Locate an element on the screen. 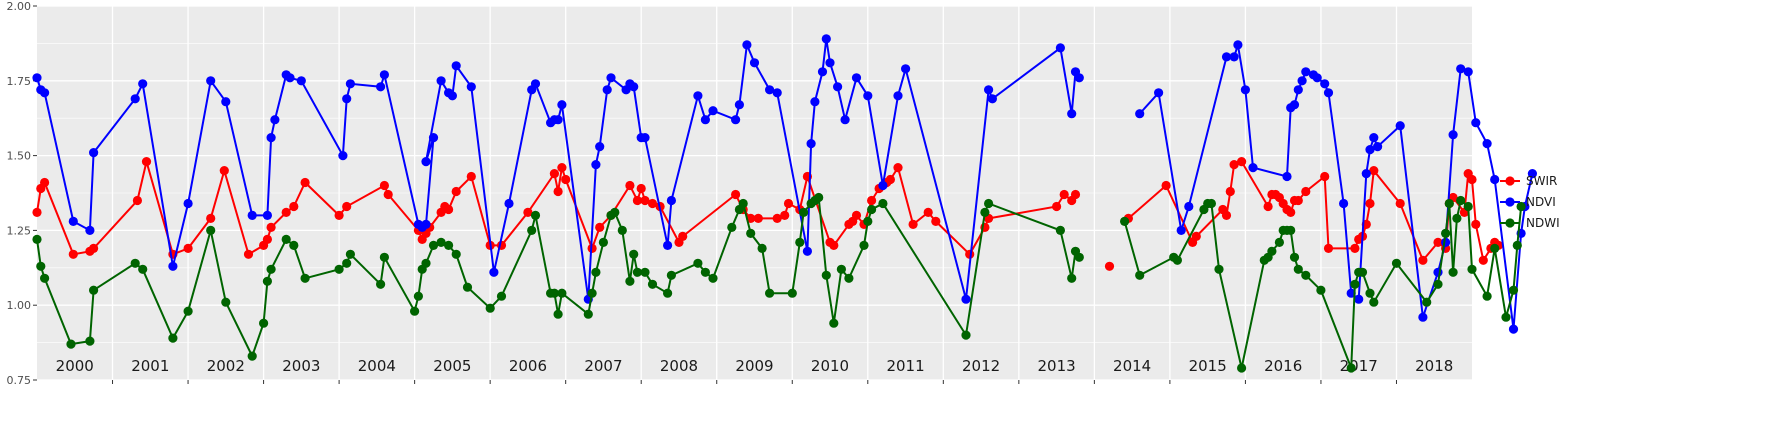 This screenshot has height=446, width=1773. y-tick-label: 0.75 is located at coordinates (19, 380).